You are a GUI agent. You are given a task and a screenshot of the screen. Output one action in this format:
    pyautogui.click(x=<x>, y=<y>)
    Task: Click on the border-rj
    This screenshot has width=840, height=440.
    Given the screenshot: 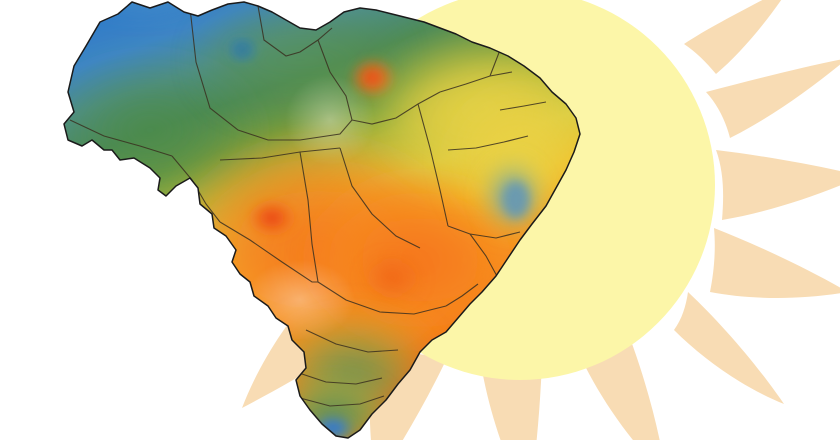 What is the action you would take?
    pyautogui.click(x=462, y=295)
    